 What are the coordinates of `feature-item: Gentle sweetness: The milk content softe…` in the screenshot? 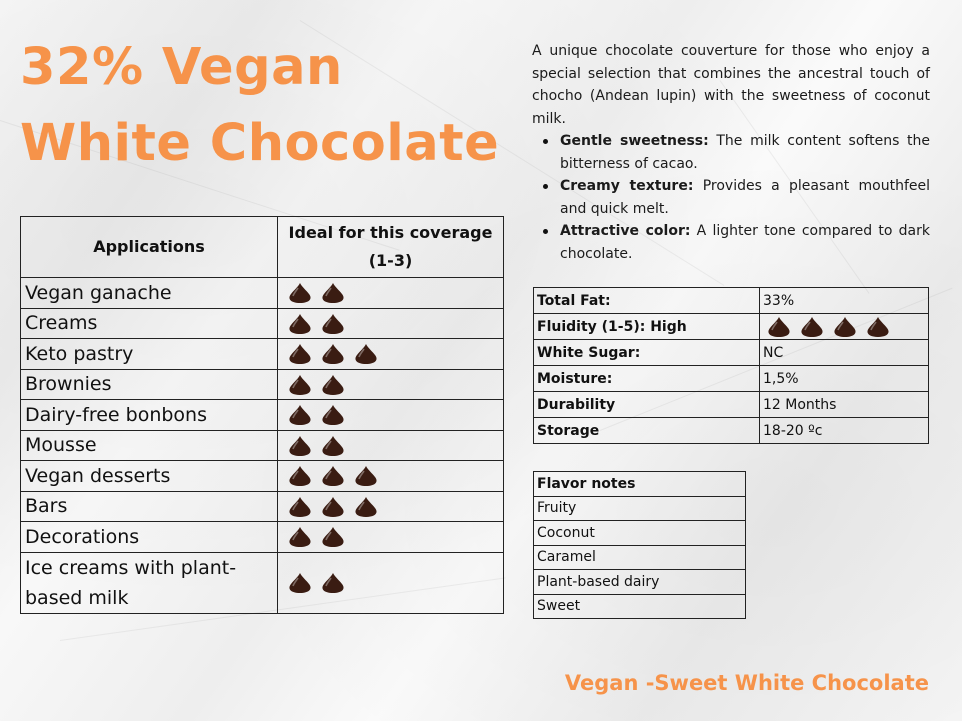 It's located at (737, 152).